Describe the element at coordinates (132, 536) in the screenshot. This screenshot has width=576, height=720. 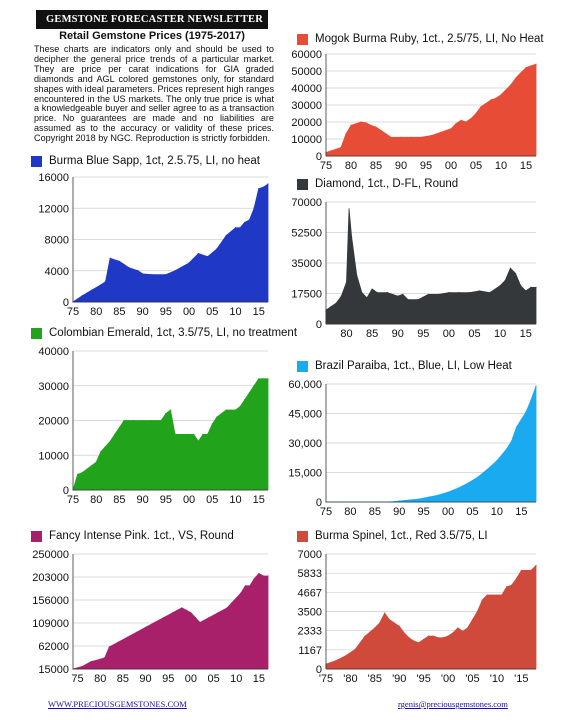
I see `chart-legend: Fancy Intense Pink. 1ct., VS, Round` at that location.